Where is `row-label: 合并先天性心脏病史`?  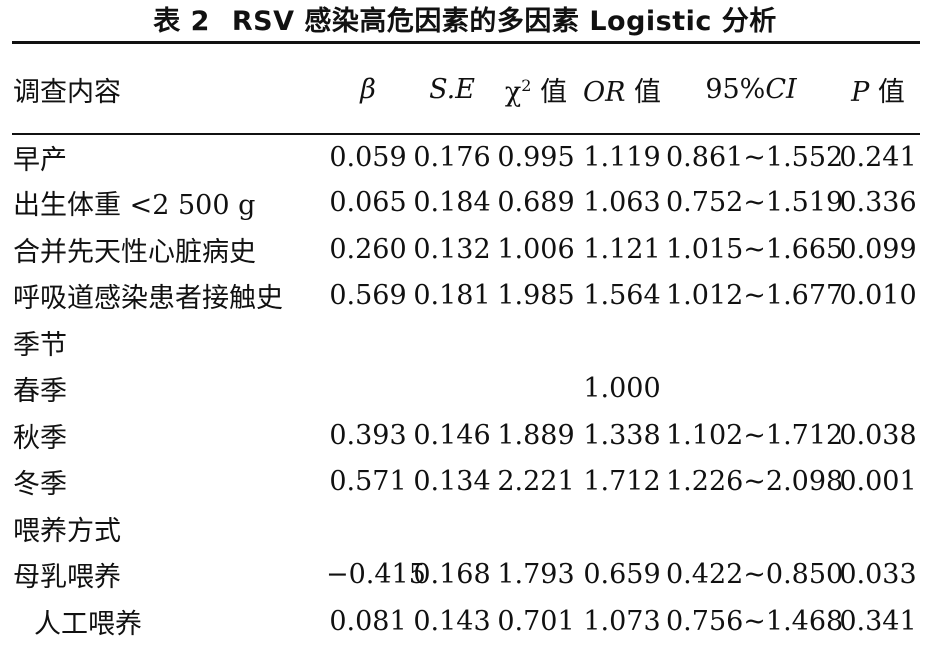 row-label: 合并先天性心脏病史 is located at coordinates (134, 252).